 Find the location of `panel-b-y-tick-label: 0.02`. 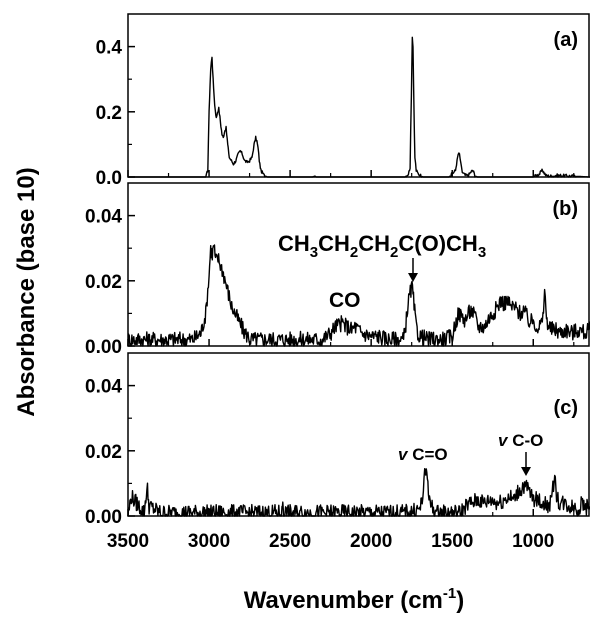

panel-b-y-tick-label: 0.02 is located at coordinates (103, 282).